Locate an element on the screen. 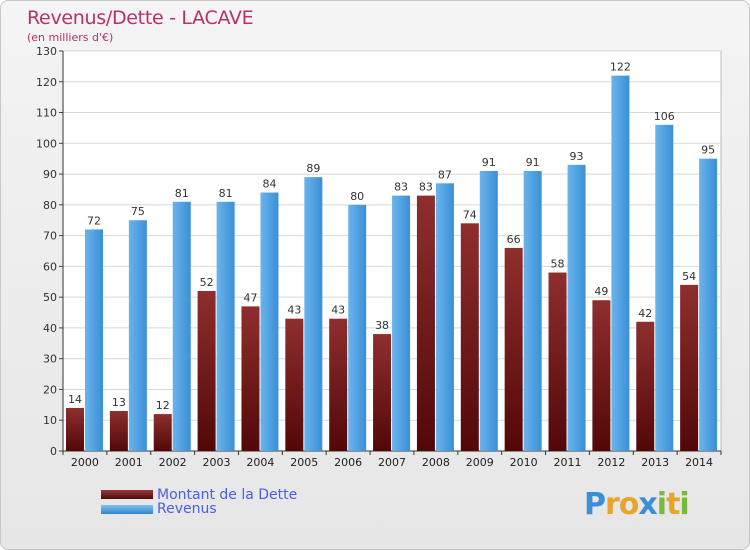 The image size is (750, 550). revenue-data-label: 75 is located at coordinates (138, 211).